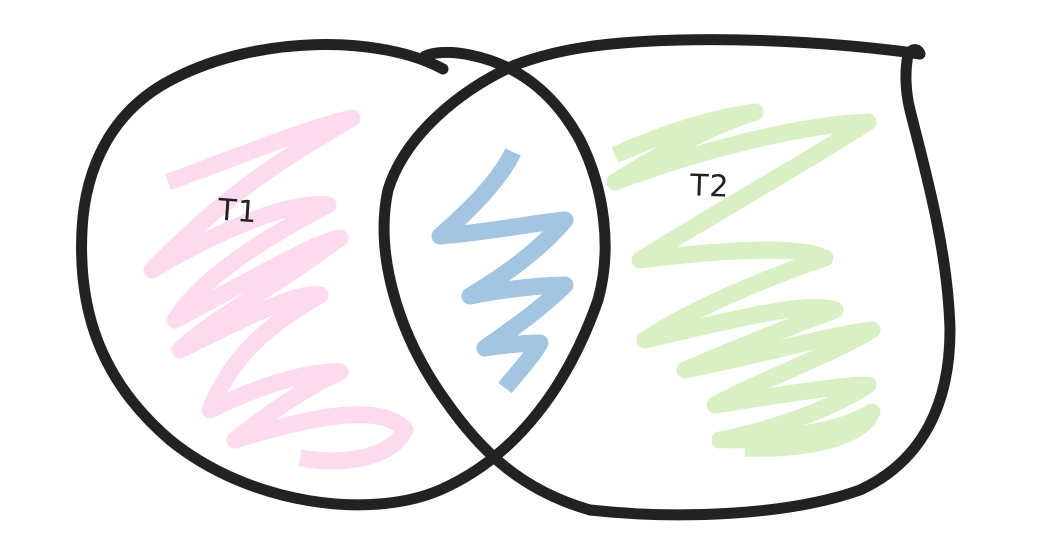 This screenshot has width=1049, height=536. What do you see at coordinates (237, 211) in the screenshot?
I see `t1-label: T1` at bounding box center [237, 211].